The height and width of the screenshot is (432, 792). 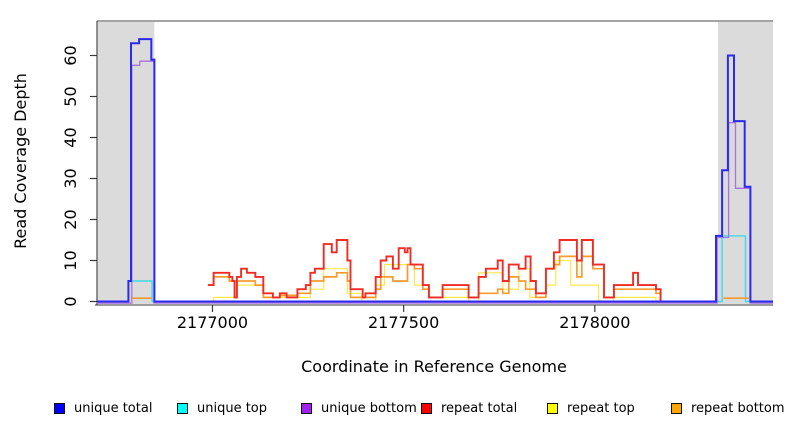 I want to click on legend-item-unique-top: unique top, so click(x=222, y=408).